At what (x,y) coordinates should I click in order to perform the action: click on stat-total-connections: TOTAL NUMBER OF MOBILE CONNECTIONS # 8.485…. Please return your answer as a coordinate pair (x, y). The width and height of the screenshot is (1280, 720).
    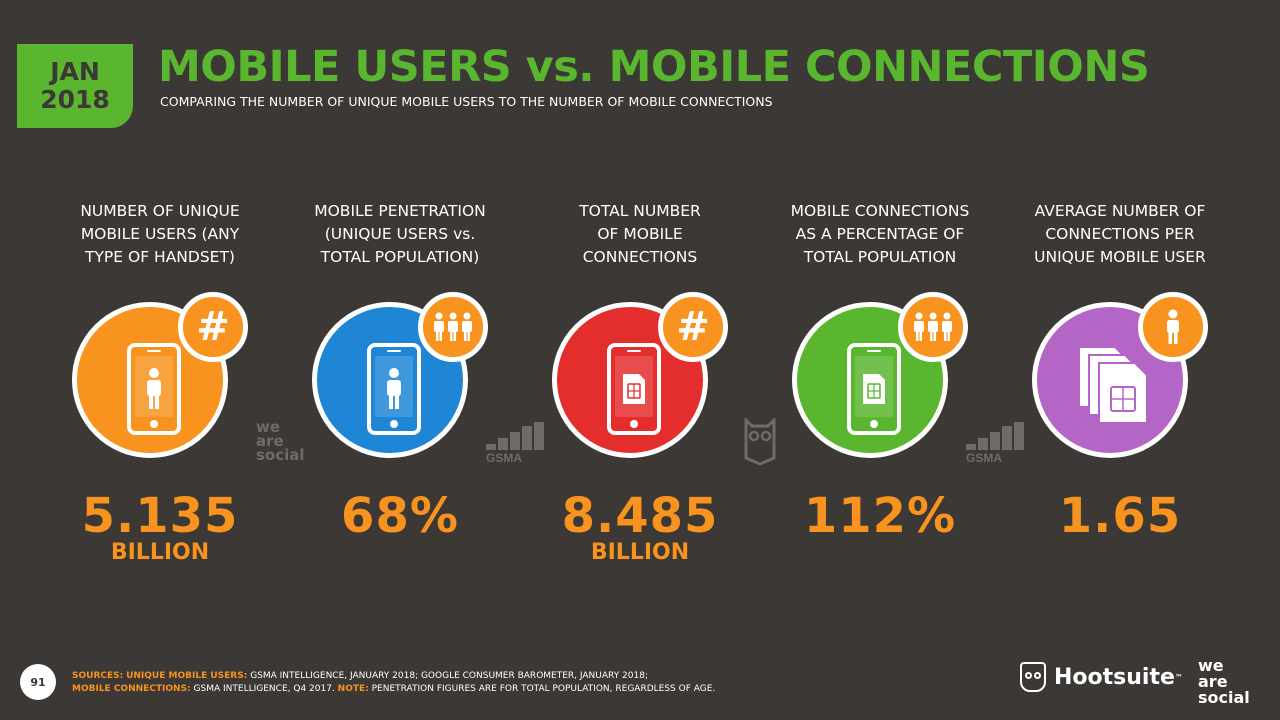
    Looking at the image, I should click on (640, 382).